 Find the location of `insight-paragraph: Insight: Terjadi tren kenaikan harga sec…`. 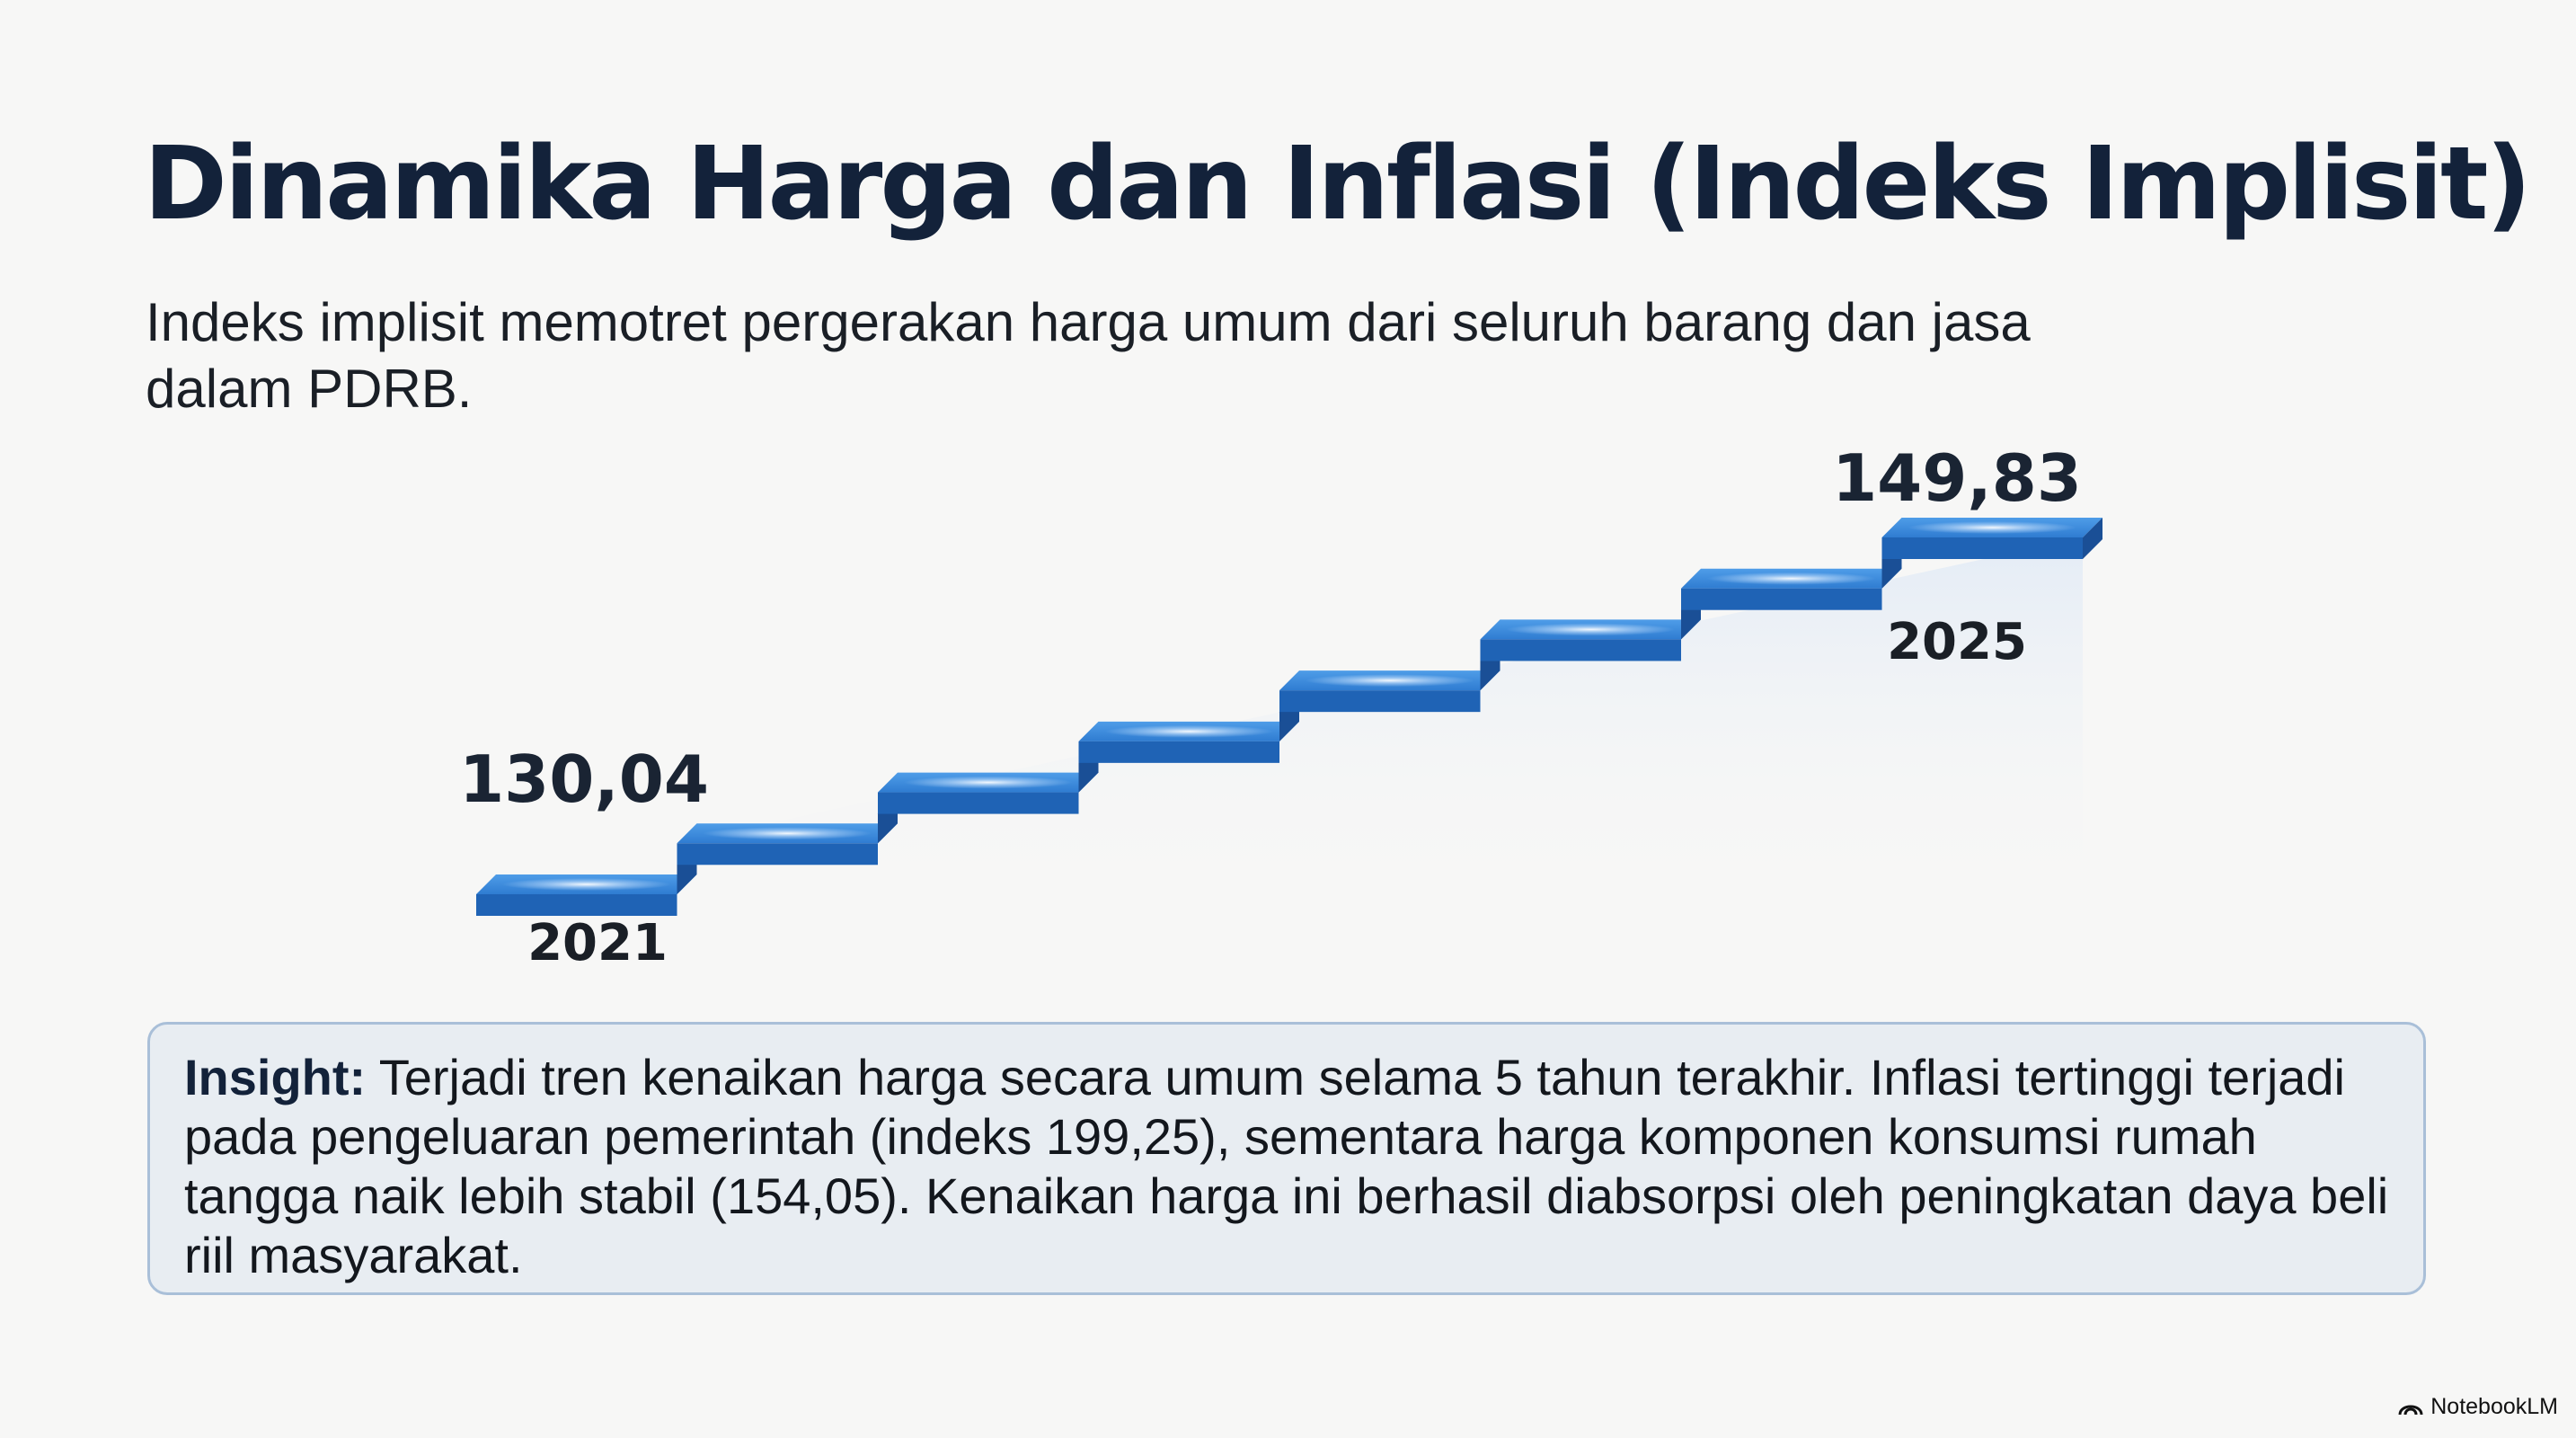

insight-paragraph: Insight: Terjadi tren kenaikan harga sec… is located at coordinates (1286, 1166).